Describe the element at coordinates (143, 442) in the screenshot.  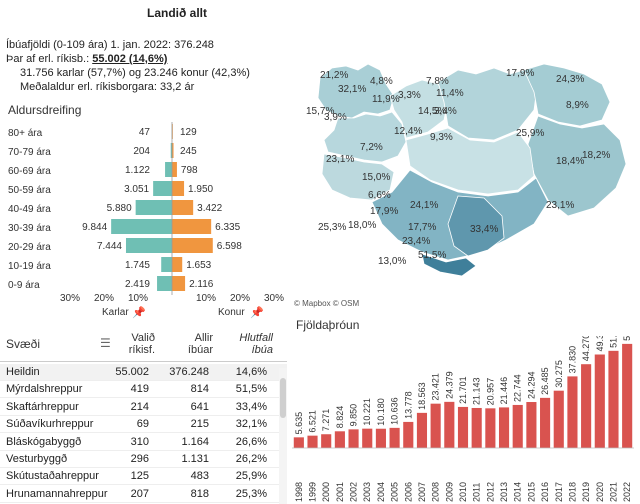
I see `table-row: Bláskógabyggð 310 1.164 26,6%` at that location.